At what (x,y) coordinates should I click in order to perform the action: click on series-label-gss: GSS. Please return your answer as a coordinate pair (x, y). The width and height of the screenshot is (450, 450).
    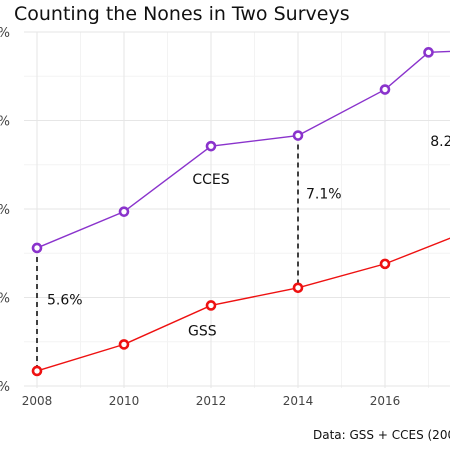
    Looking at the image, I should click on (202, 332).